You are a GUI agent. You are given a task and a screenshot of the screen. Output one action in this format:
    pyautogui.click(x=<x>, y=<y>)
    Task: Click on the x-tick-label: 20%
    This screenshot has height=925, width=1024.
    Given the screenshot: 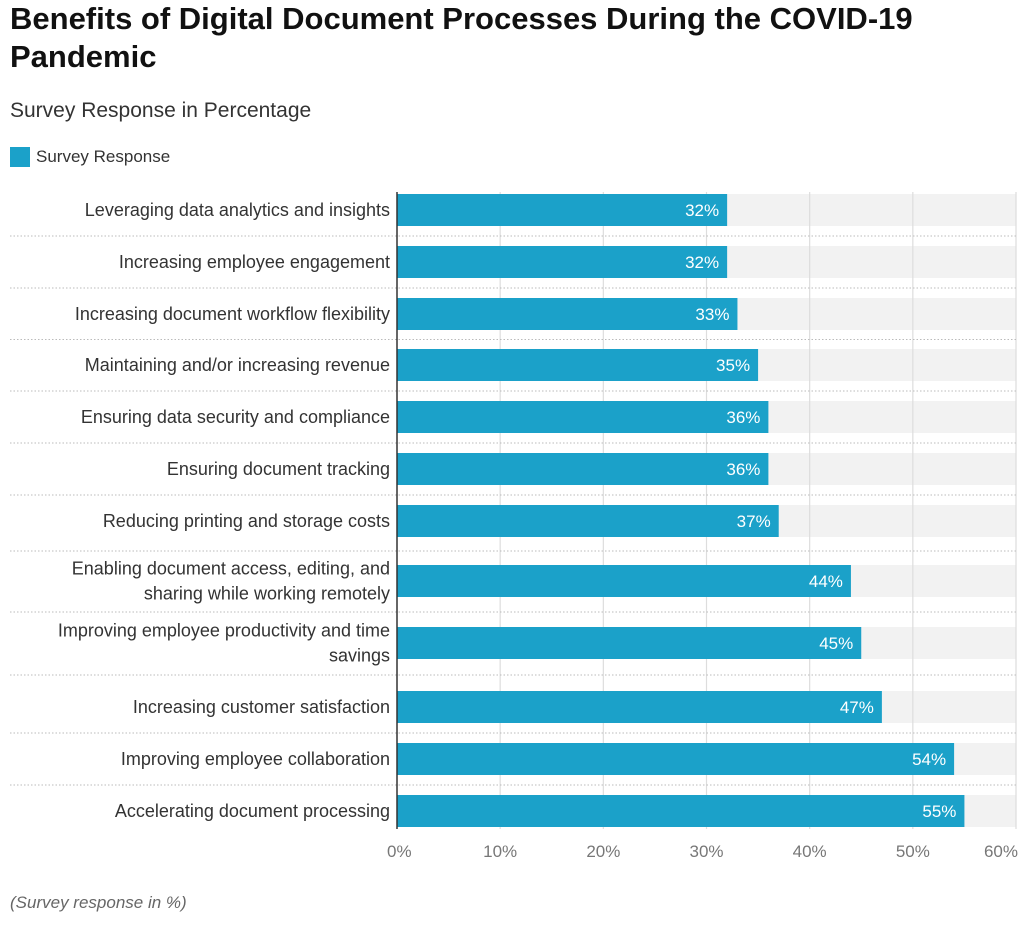 What is the action you would take?
    pyautogui.click(x=603, y=851)
    